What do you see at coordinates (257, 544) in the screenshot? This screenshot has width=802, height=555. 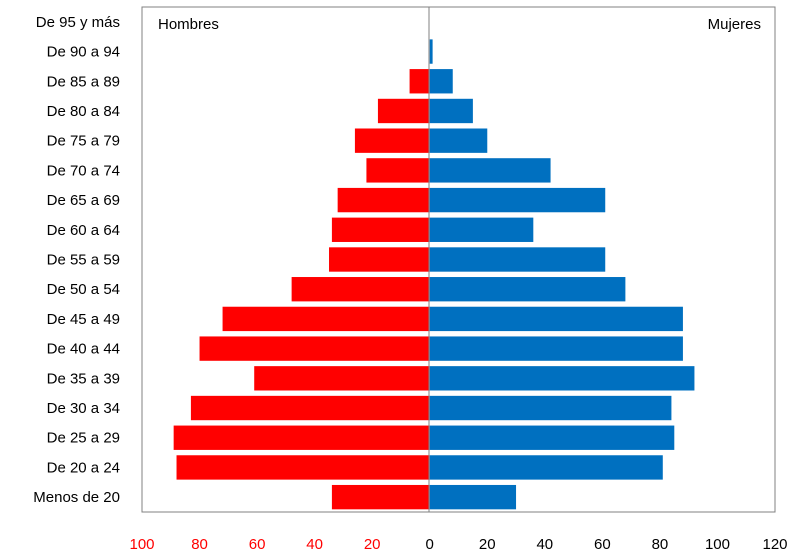 I see `x-tick-left-60: 60` at bounding box center [257, 544].